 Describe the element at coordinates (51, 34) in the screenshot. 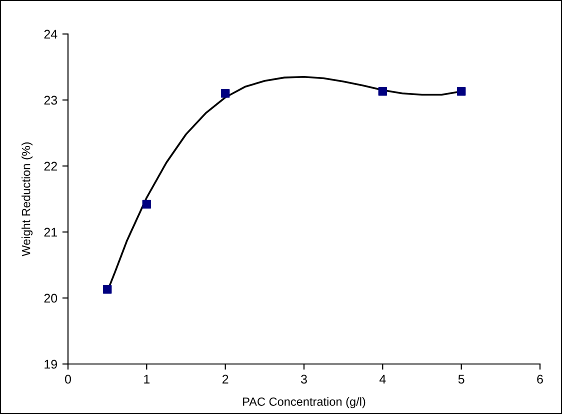

I see `y-tick-label: 24` at that location.